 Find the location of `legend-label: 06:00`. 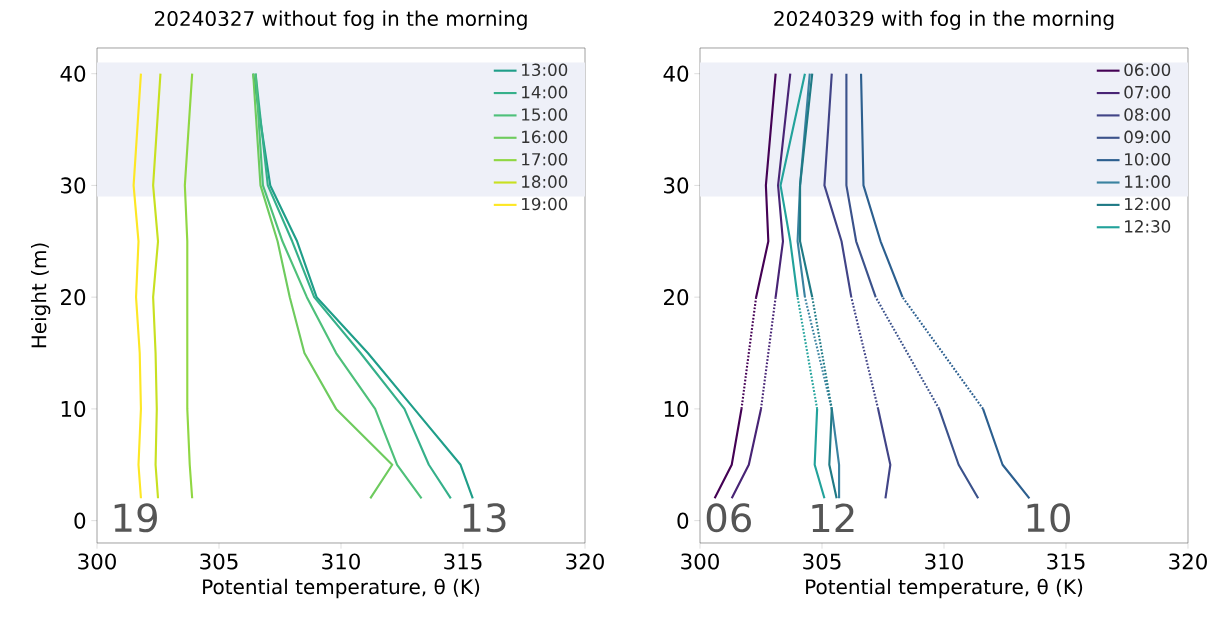

legend-label: 06:00 is located at coordinates (1147, 70).